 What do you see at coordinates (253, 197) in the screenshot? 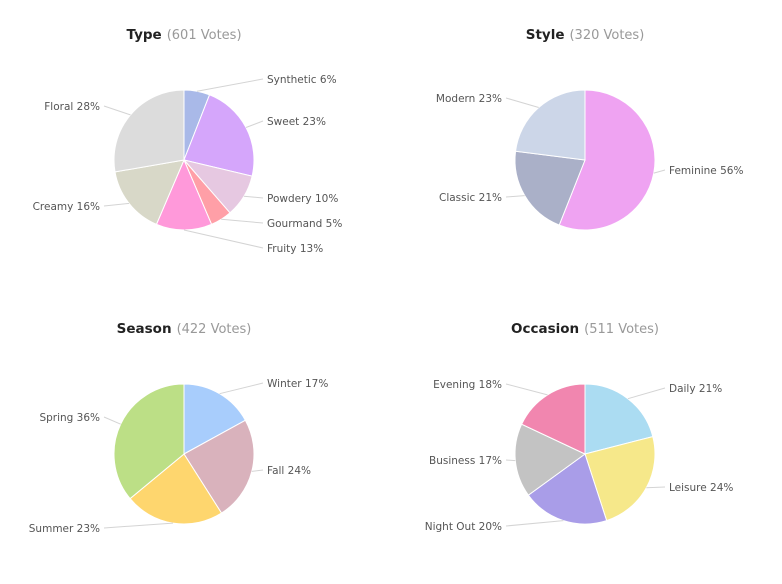
I see `type-leader-powdery` at bounding box center [253, 197].